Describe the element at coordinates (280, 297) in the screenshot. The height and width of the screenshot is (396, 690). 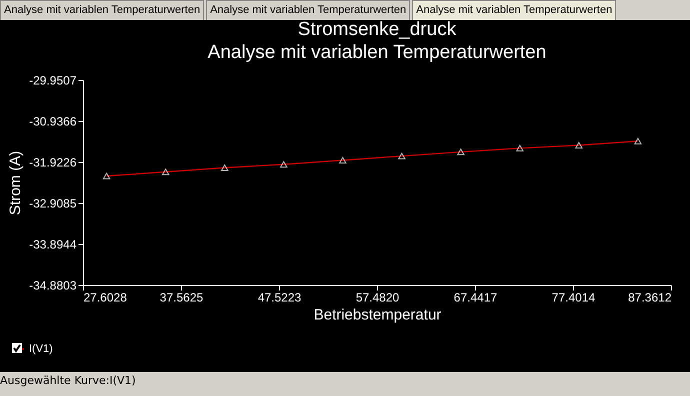
I see `x-tick-label: 47.5223` at that location.